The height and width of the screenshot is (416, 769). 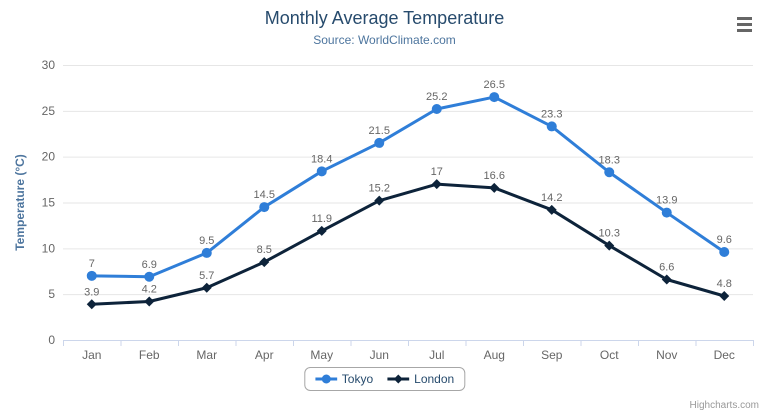 What do you see at coordinates (91, 355) in the screenshot?
I see `x-axis-label: Jan` at bounding box center [91, 355].